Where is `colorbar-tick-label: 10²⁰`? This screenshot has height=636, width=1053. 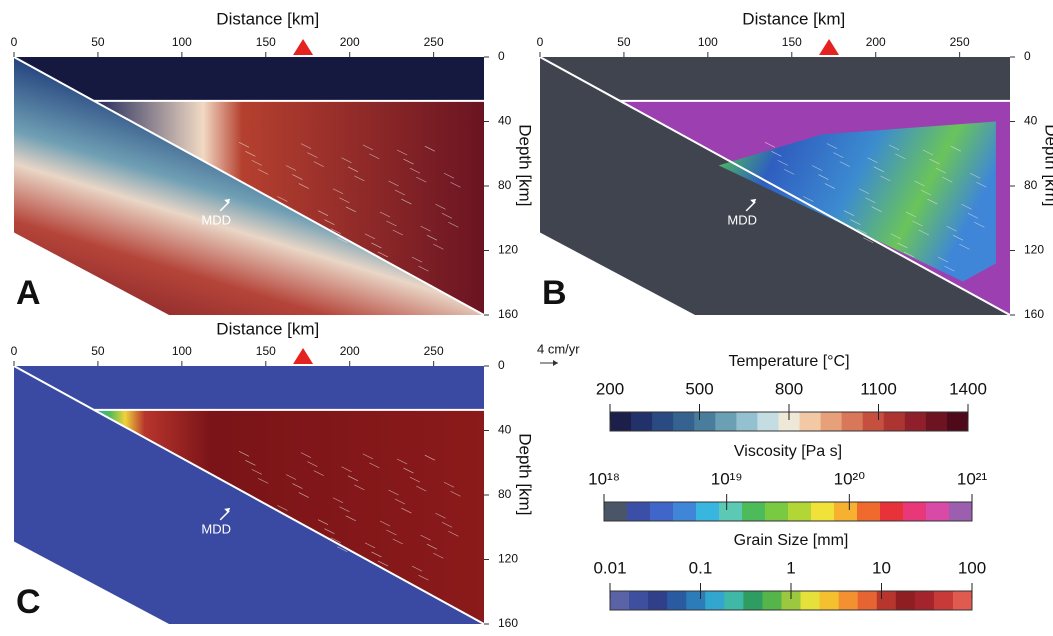 colorbar-tick-label: 10²⁰ is located at coordinates (850, 478).